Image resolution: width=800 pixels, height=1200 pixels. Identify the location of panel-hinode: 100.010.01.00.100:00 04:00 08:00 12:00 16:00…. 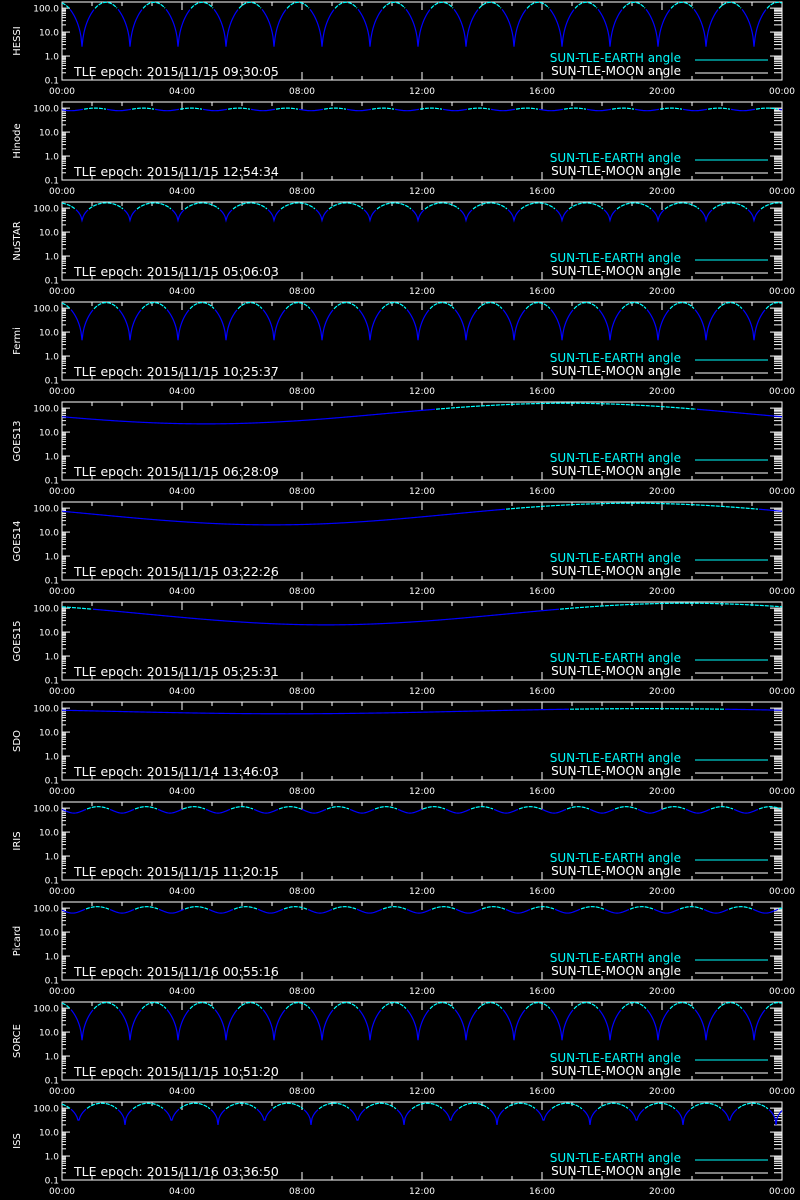
(403, 149).